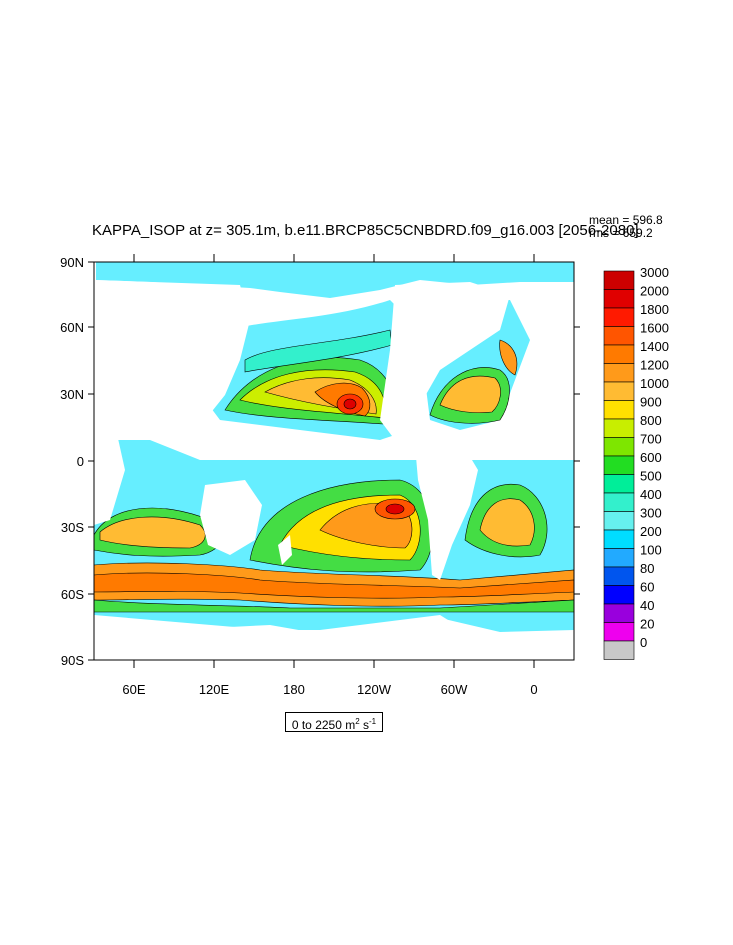 This screenshot has width=733, height=945. What do you see at coordinates (654, 309) in the screenshot?
I see `colorbar-label: 1800` at bounding box center [654, 309].